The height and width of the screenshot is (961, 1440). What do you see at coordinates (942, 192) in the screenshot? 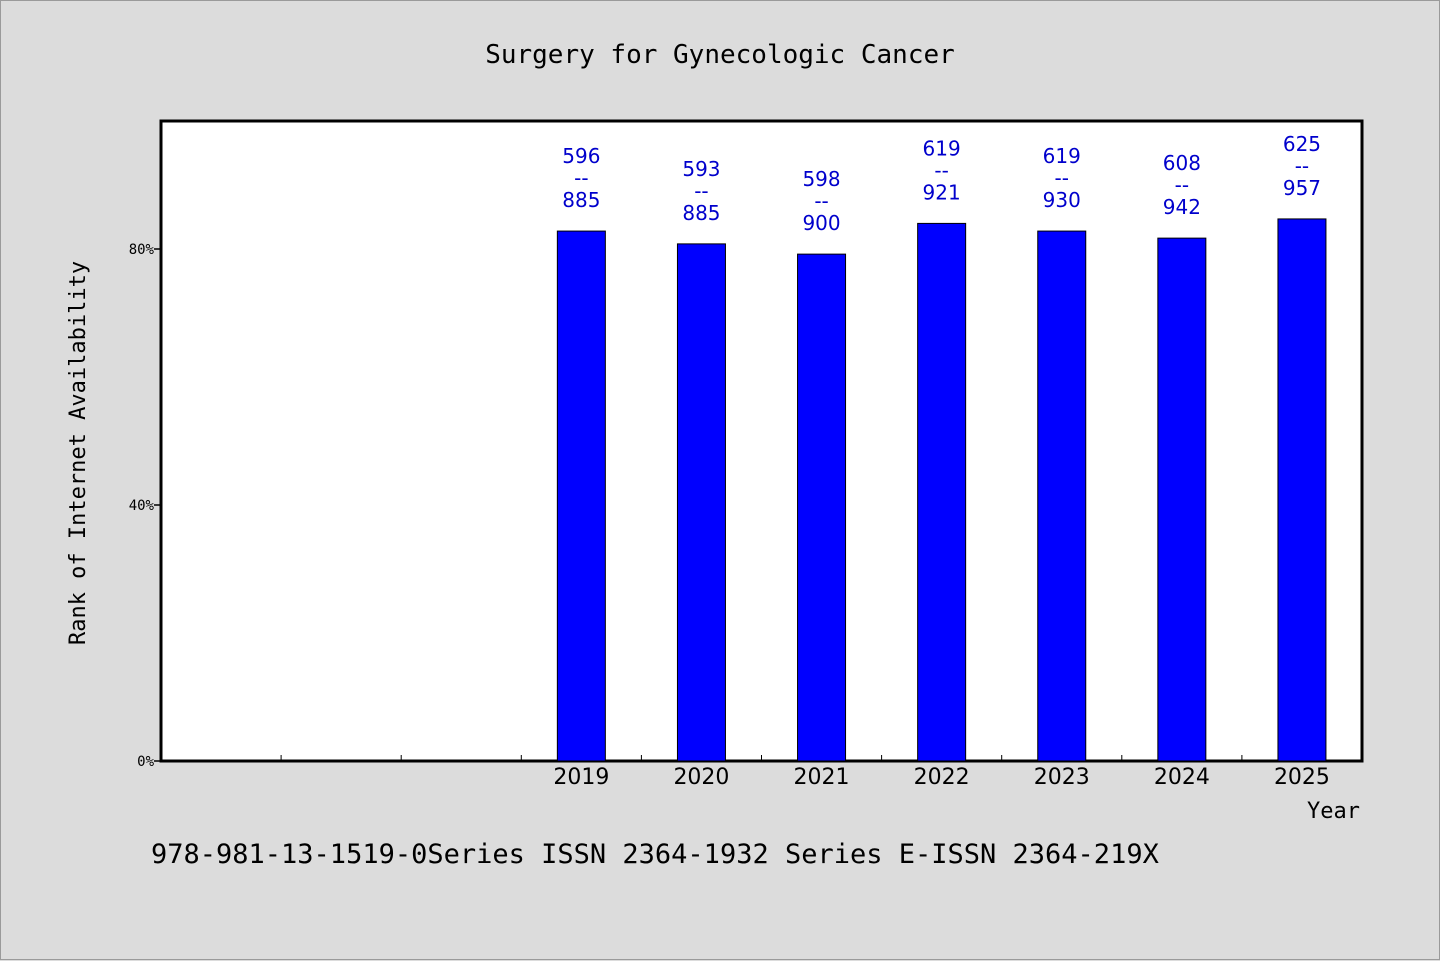
I see `data-label-bottom: 921` at bounding box center [942, 192].